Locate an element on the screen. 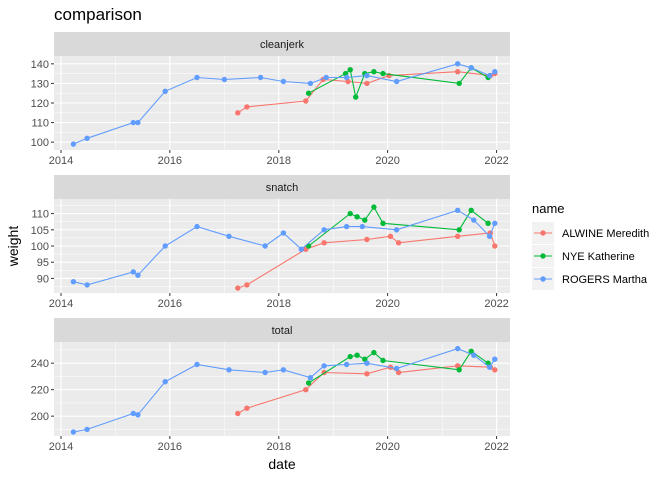 Image resolution: width=672 pixels, height=480 pixels. y-tick-label: 240 is located at coordinates (40, 364).